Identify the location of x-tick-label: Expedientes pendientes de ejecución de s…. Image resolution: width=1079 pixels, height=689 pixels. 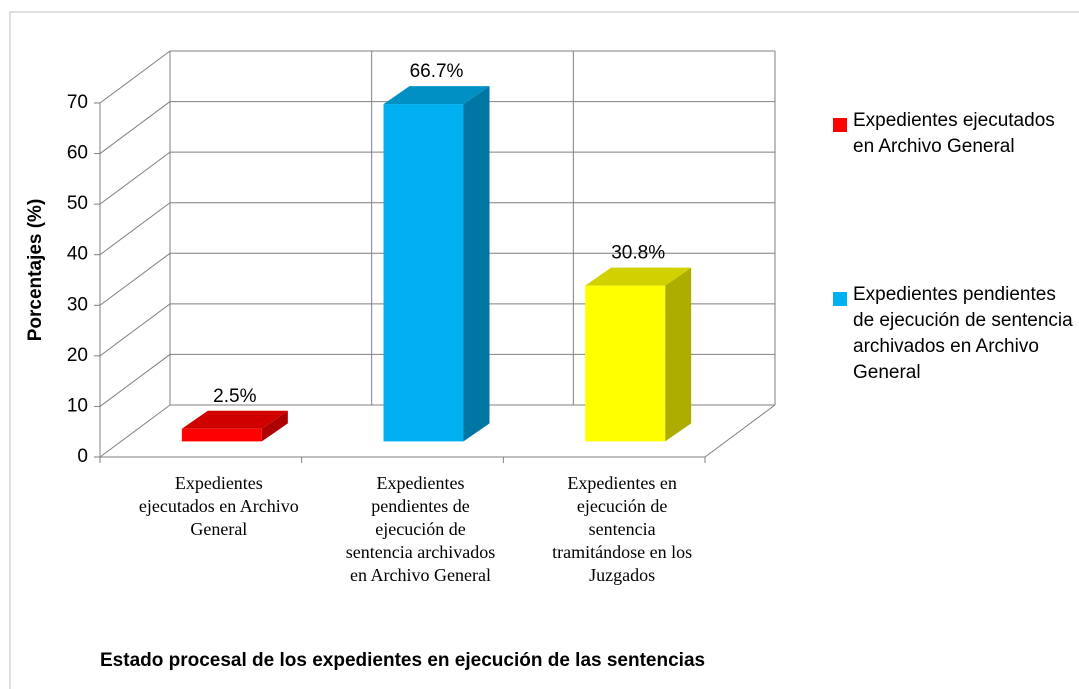
(420, 529).